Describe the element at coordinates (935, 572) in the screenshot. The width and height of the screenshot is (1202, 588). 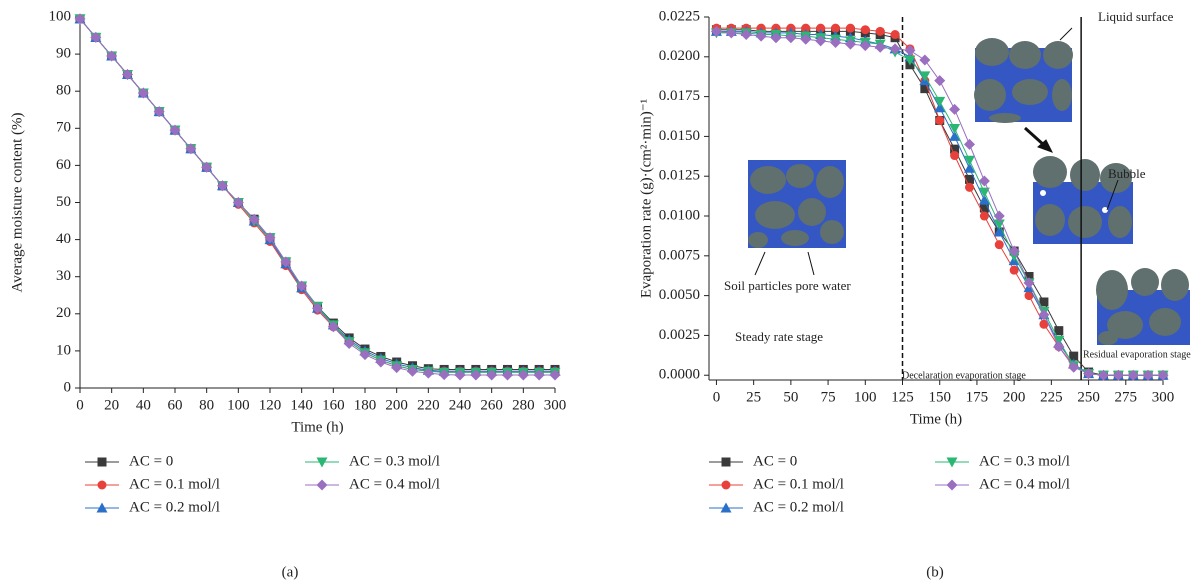
I see `panel-label: (b)` at that location.